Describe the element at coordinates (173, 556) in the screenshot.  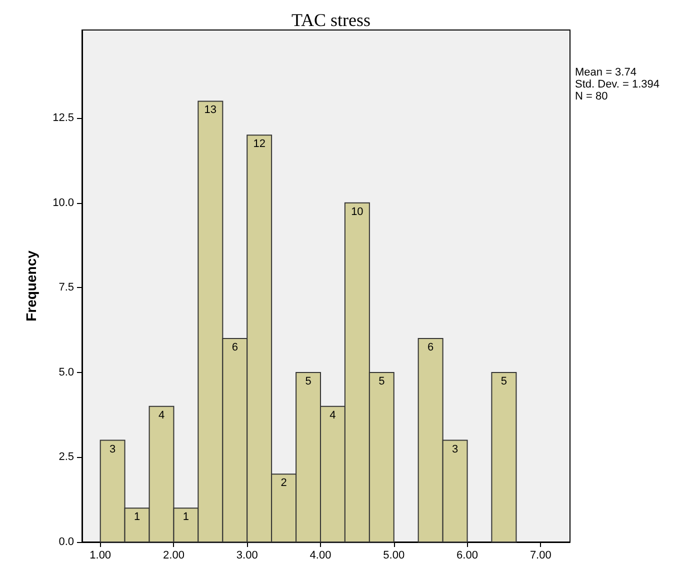
I see `x-tick-label: 2.00` at that location.